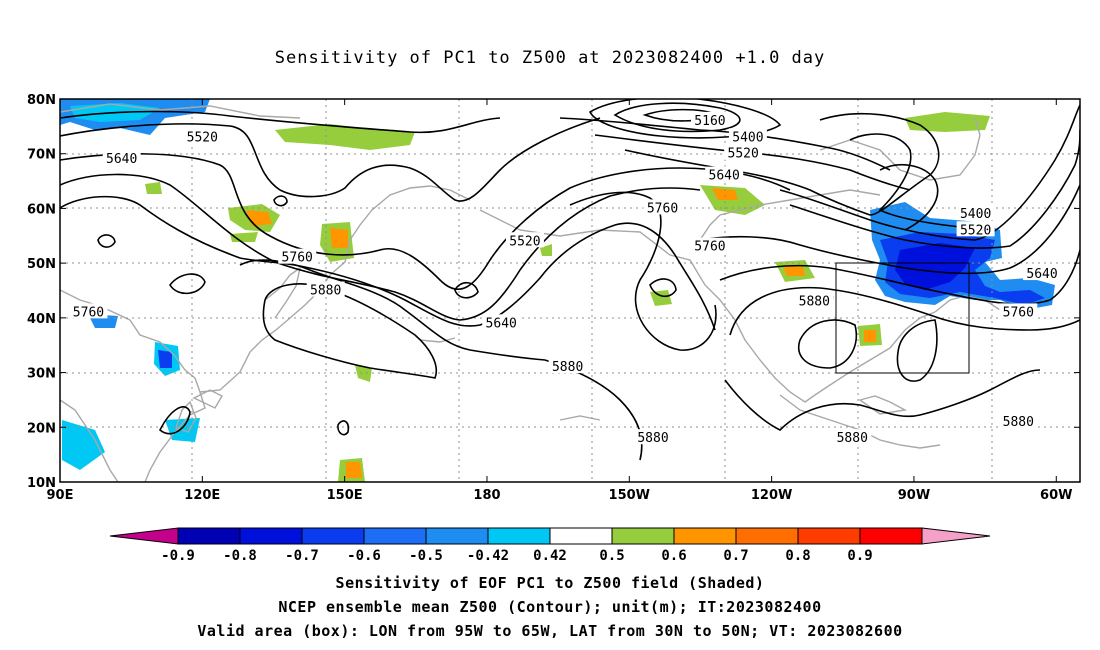 The width and height of the screenshot is (1100, 650). Describe the element at coordinates (41, 209) in the screenshot. I see `lat-label: 60N` at that location.